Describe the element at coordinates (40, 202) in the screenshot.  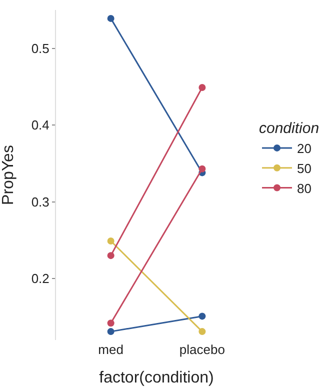
I see `y-tick-label: 0.3` at that location.